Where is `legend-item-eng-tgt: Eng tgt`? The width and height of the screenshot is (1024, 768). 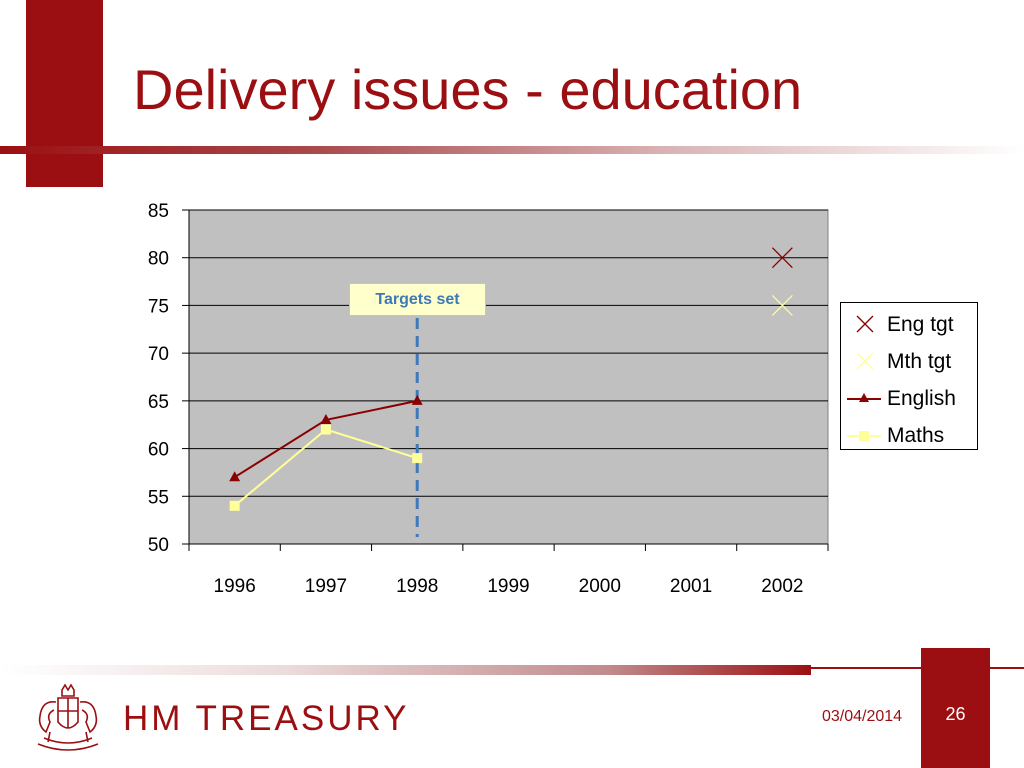 legend-item-eng-tgt: Eng tgt is located at coordinates (909, 324).